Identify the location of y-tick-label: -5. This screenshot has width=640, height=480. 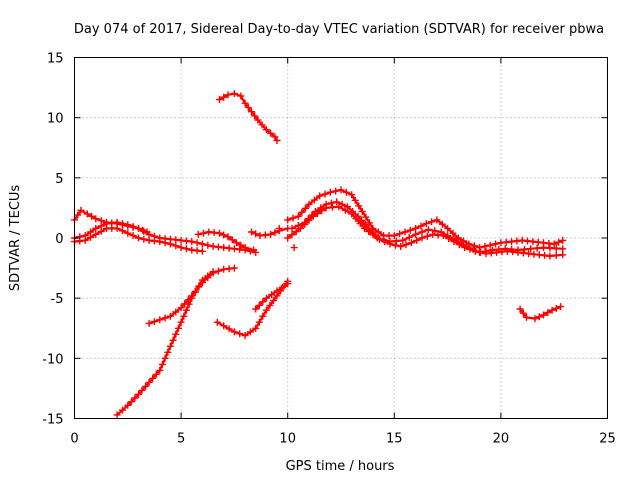
(57, 299).